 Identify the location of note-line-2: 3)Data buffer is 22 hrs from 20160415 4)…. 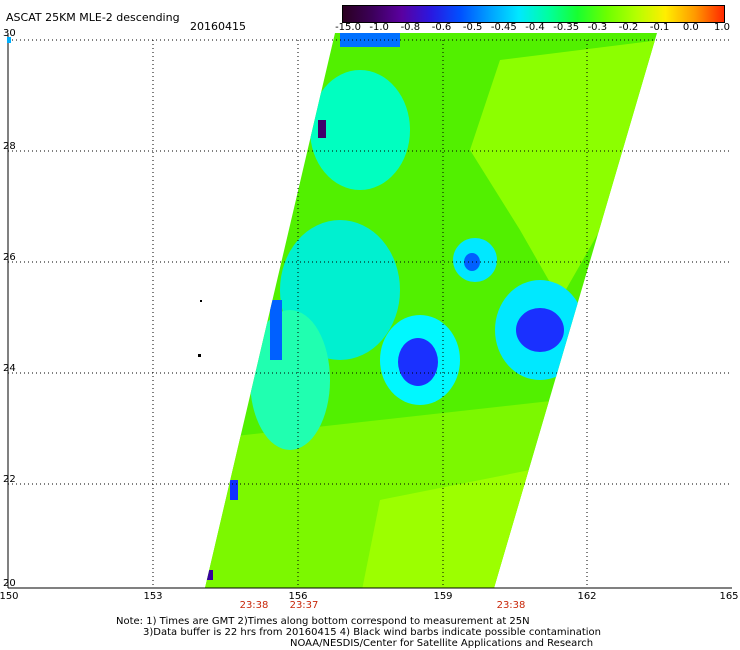
(372, 632).